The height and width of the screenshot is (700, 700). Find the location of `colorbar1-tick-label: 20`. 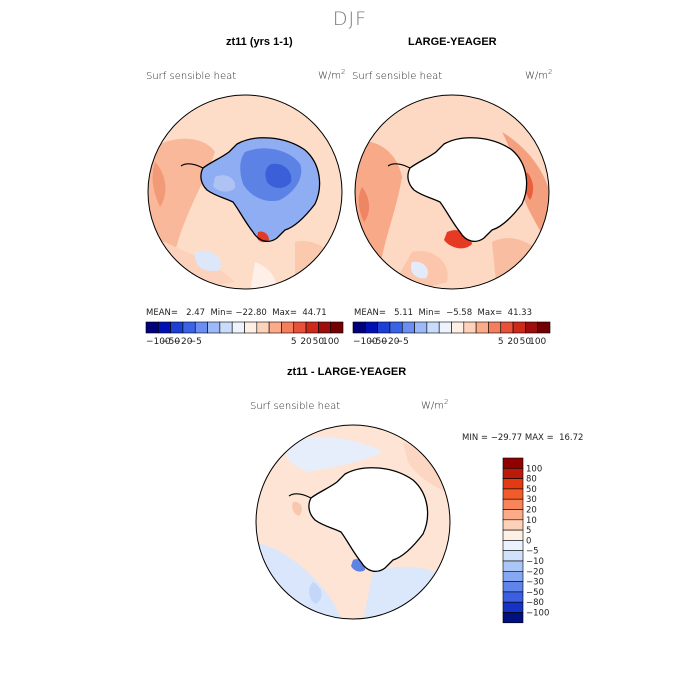

colorbar1-tick-label: 20 is located at coordinates (306, 342).